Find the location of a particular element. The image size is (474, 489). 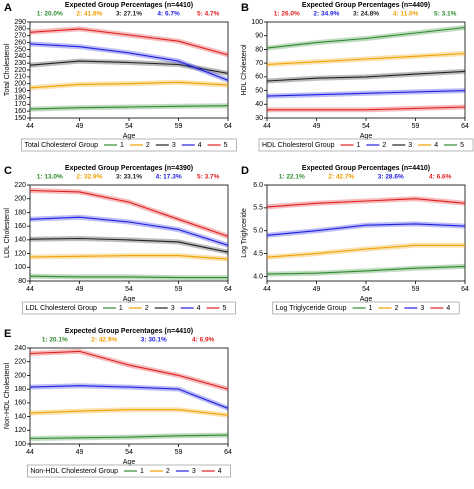

y-tick-label: 150 is located at coordinates (20, 118).